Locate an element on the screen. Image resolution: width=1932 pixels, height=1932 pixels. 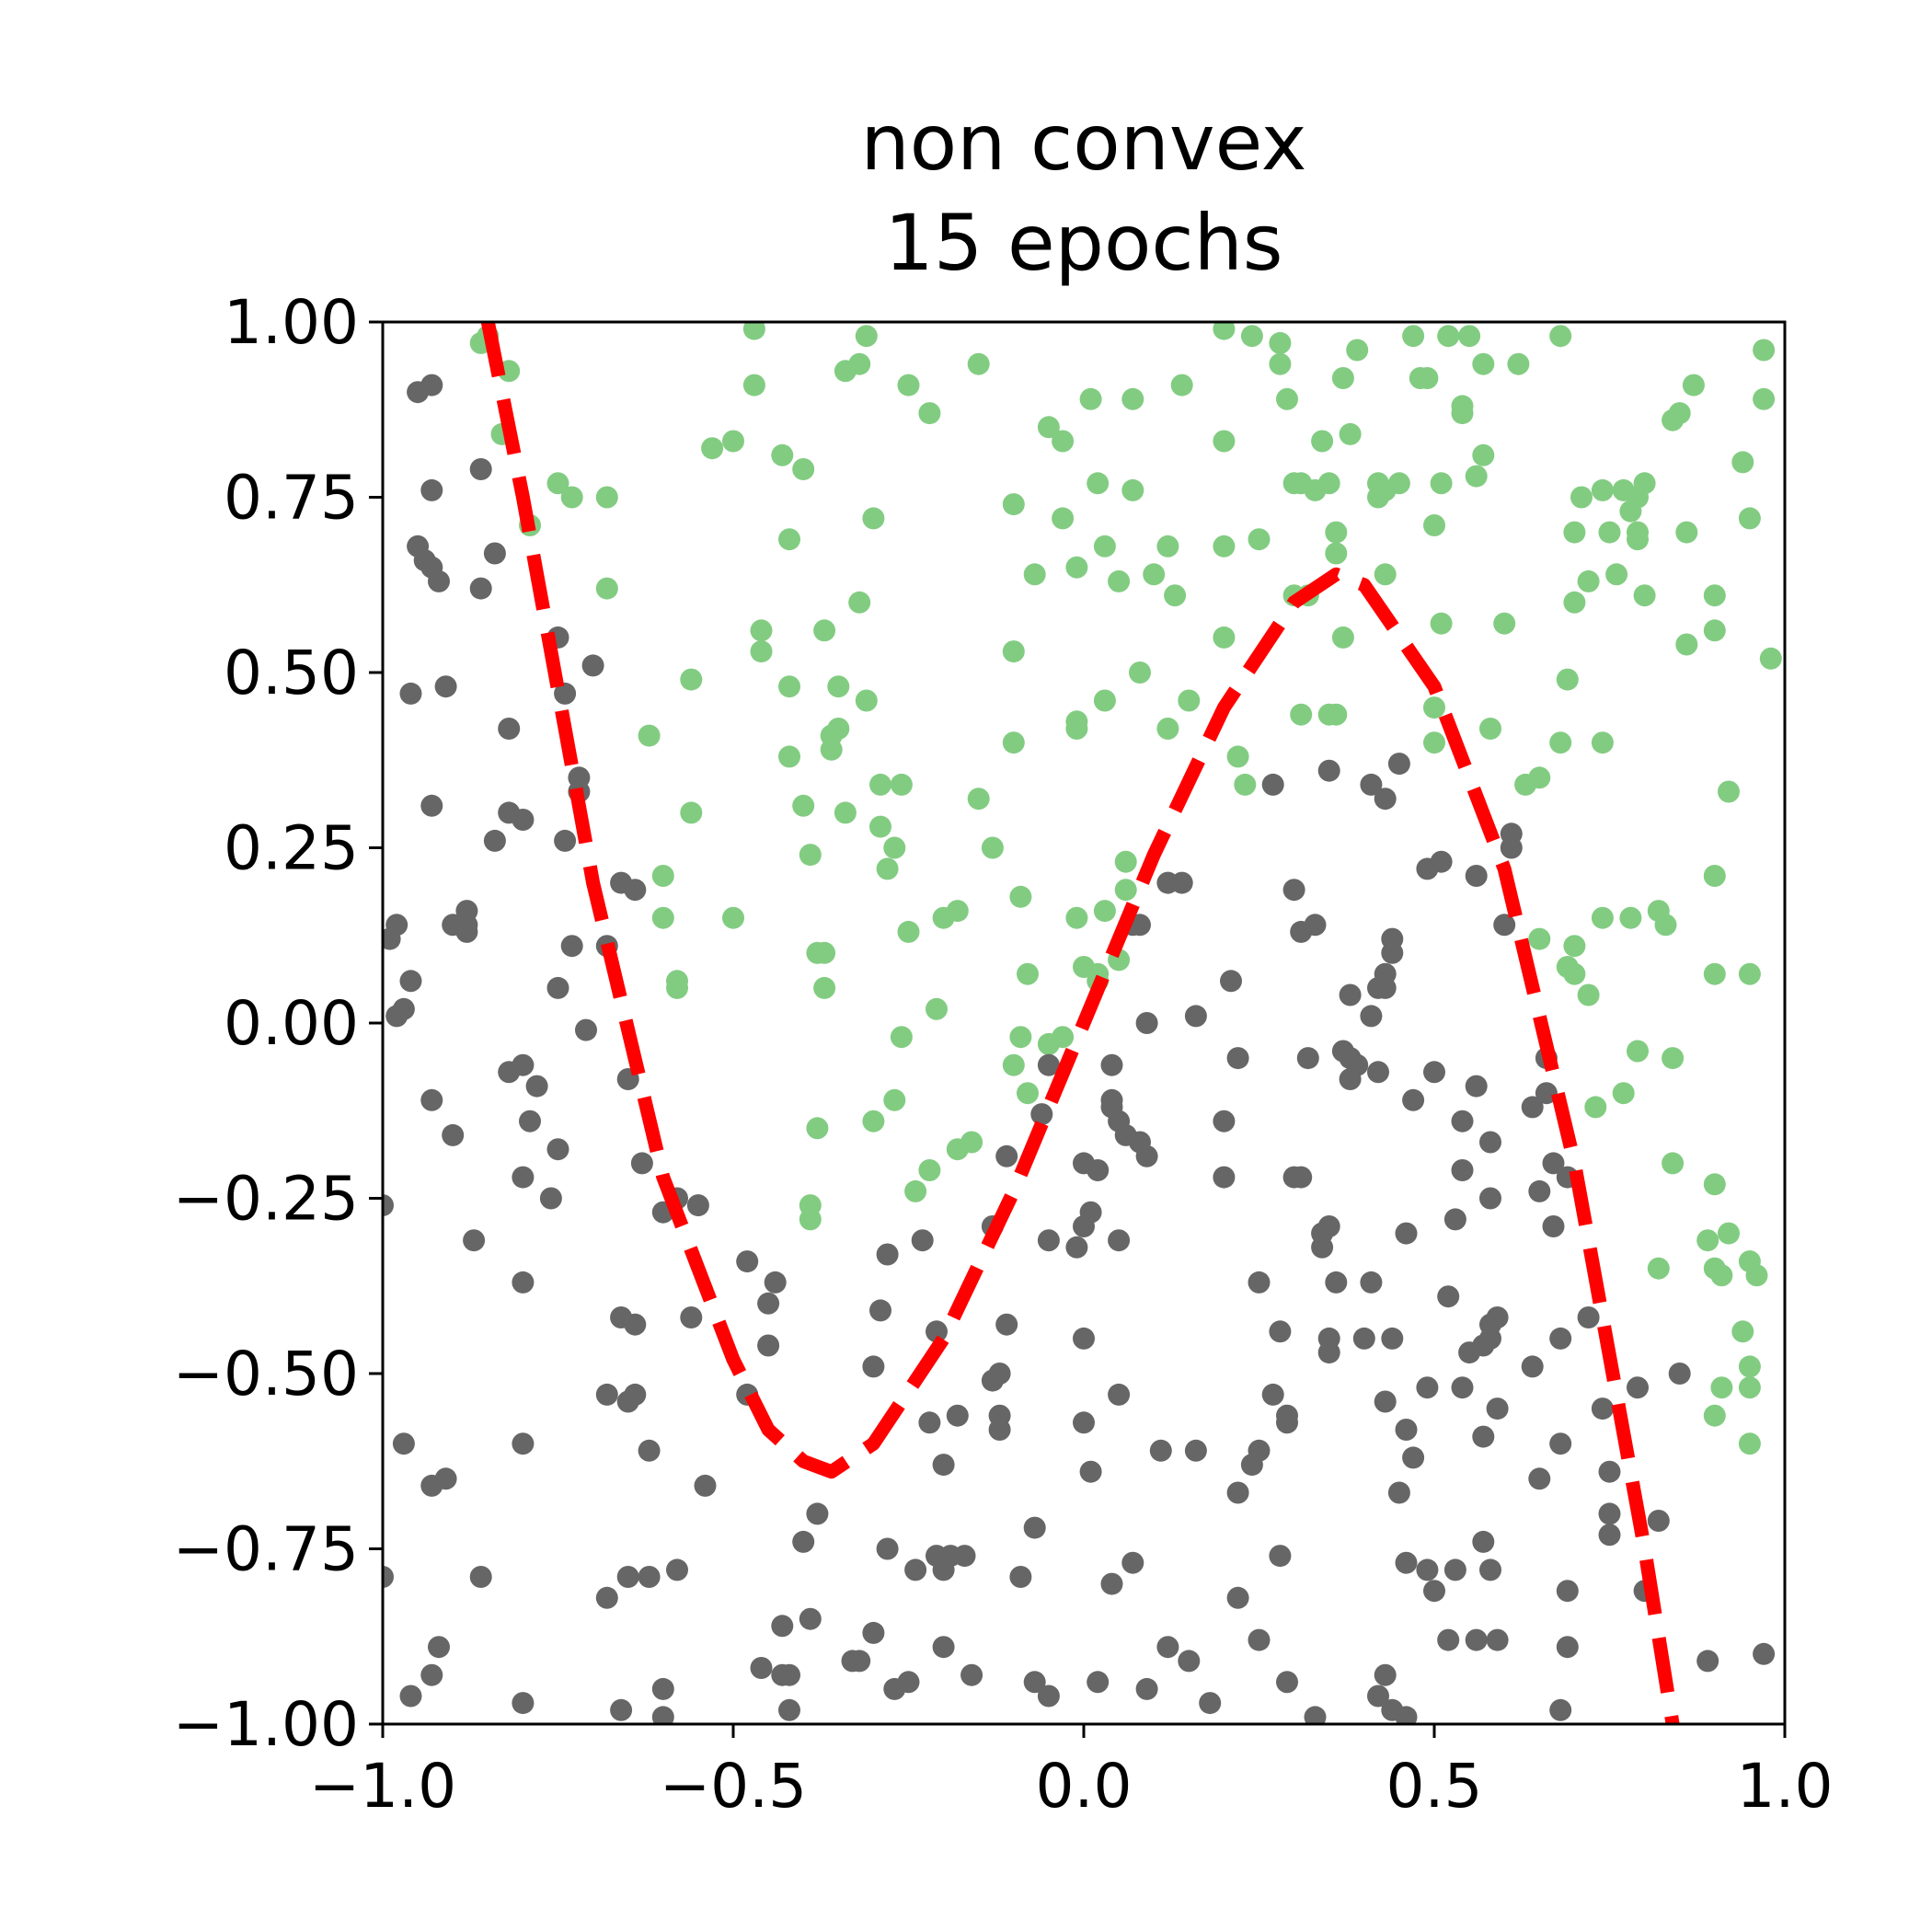
x-axis: −1.0 −0.5 0.0 0.5 1.0 is located at coordinates (1071, 1773).